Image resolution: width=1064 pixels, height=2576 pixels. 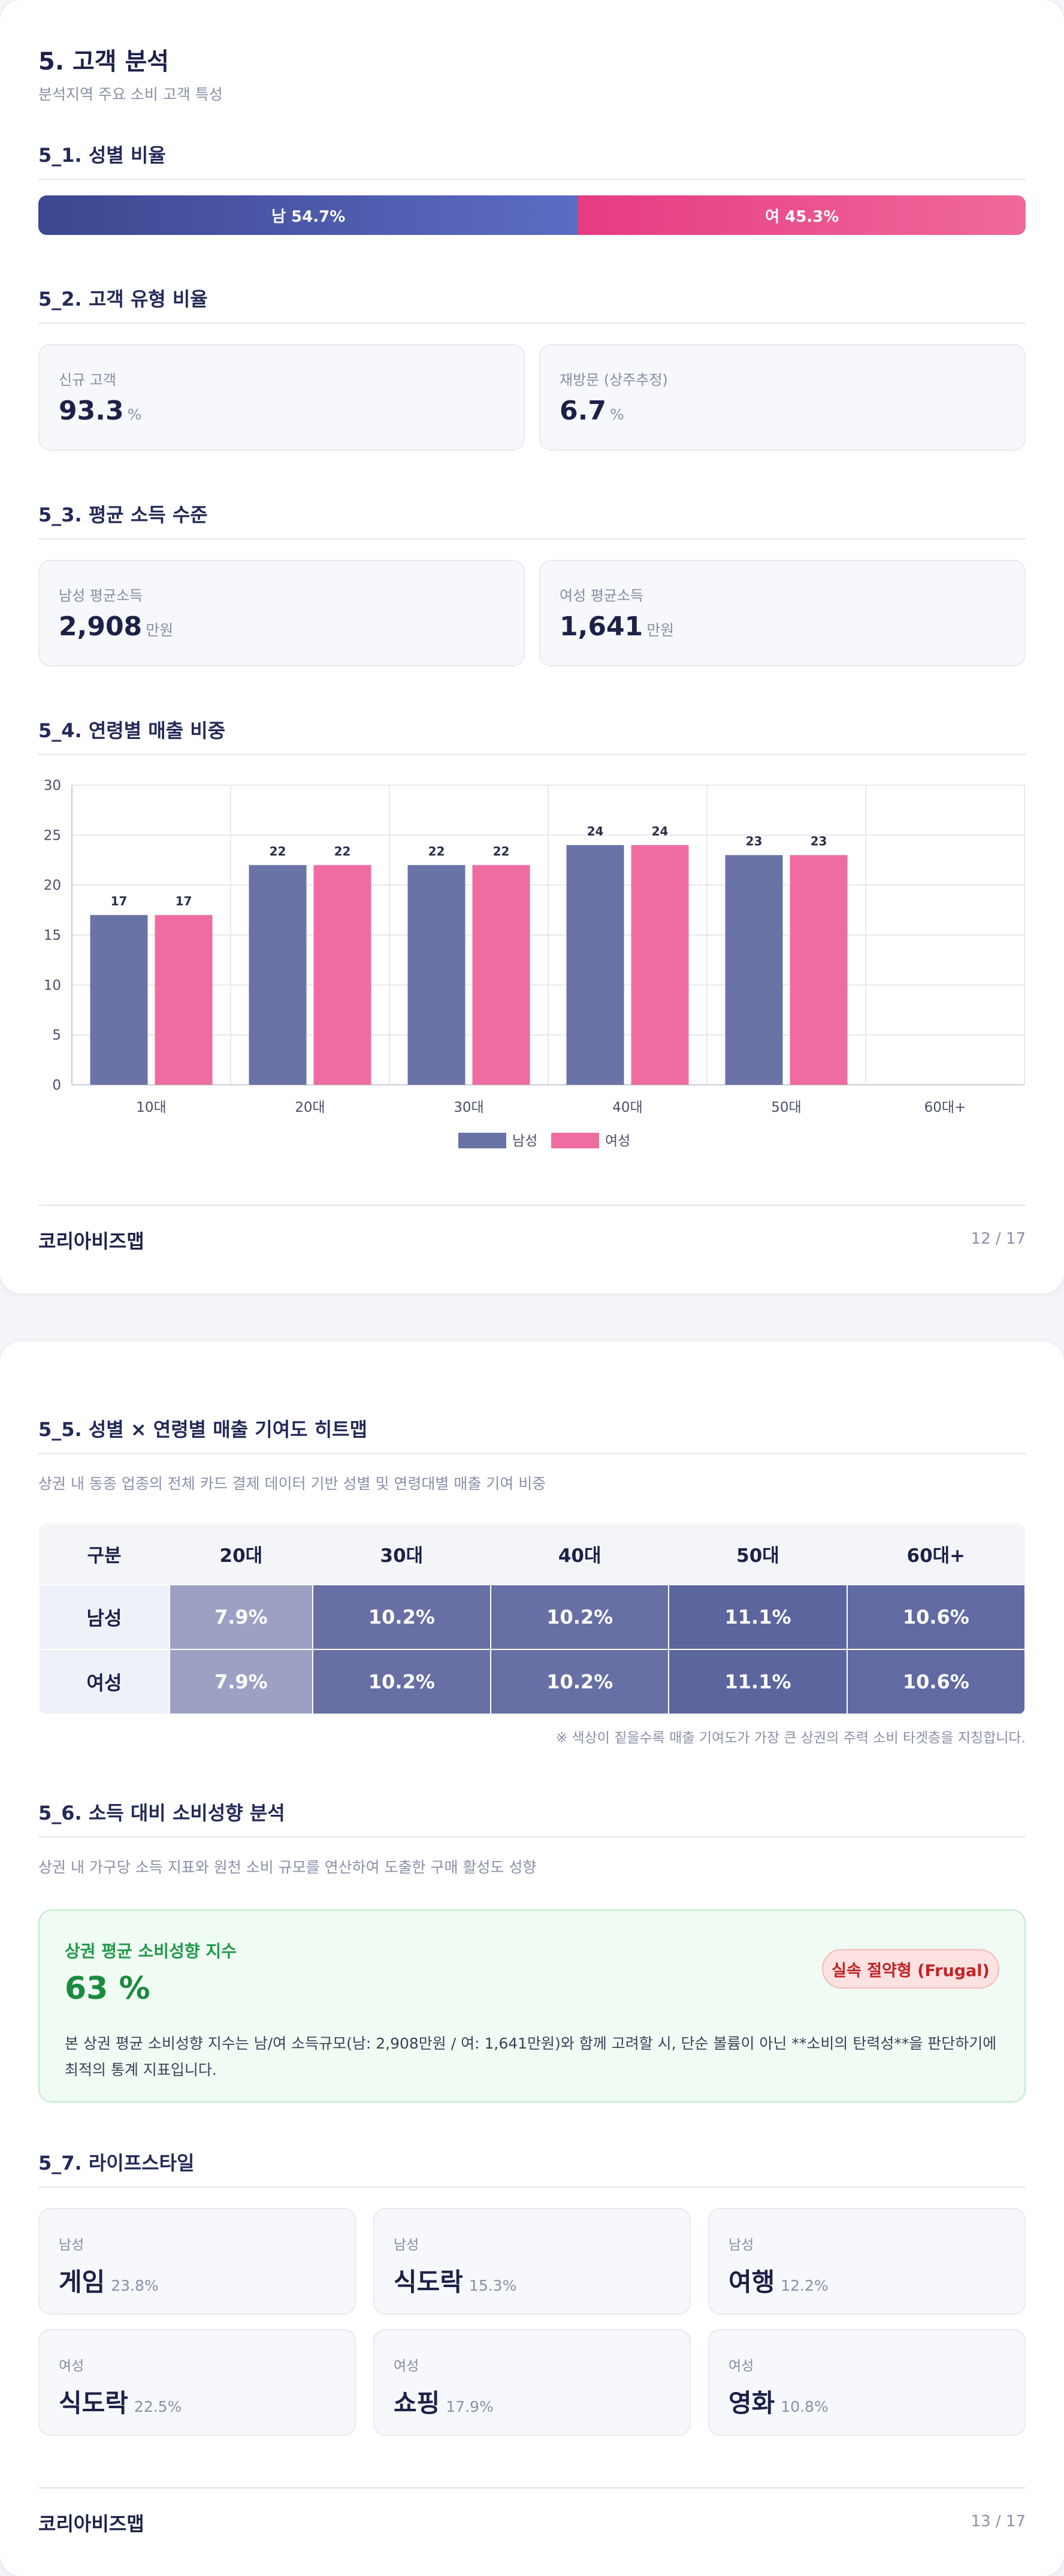 What do you see at coordinates (56, 1085) in the screenshot?
I see `y-tick-label: 0` at bounding box center [56, 1085].